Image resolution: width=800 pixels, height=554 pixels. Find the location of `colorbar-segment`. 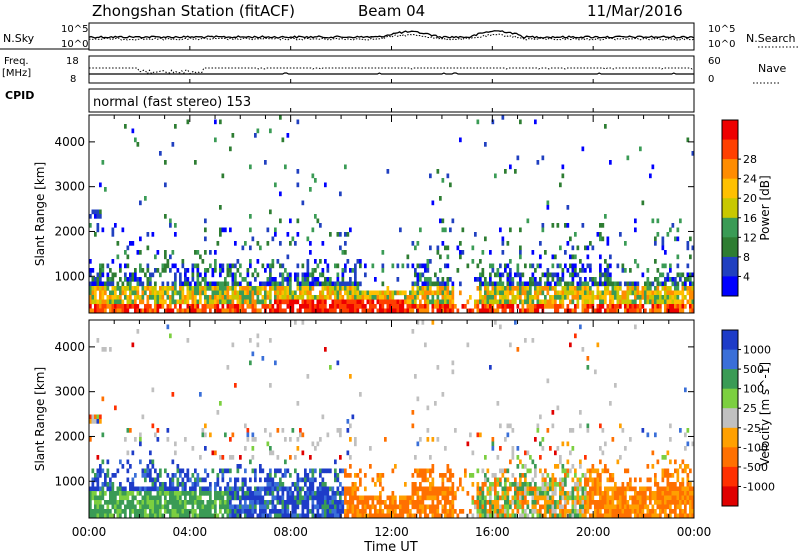

colorbar-segment is located at coordinates (730, 457).